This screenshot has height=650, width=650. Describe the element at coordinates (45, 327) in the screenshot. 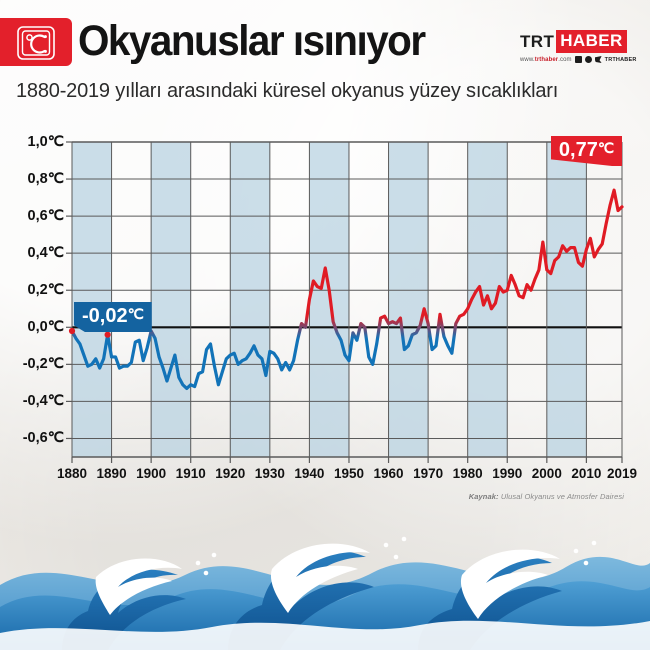

I see `y-axis-tick-label: 0,0℃` at that location.